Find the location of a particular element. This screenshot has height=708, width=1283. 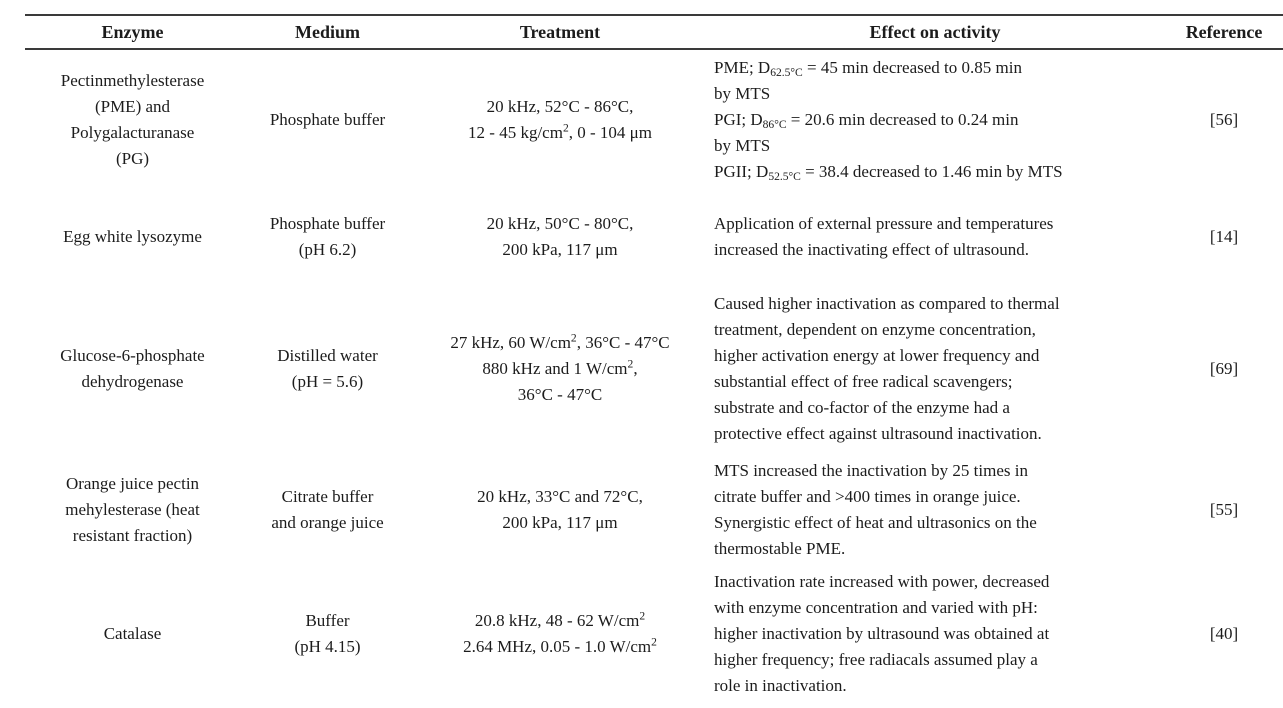

cell-reference: [69] is located at coordinates (1224, 368).